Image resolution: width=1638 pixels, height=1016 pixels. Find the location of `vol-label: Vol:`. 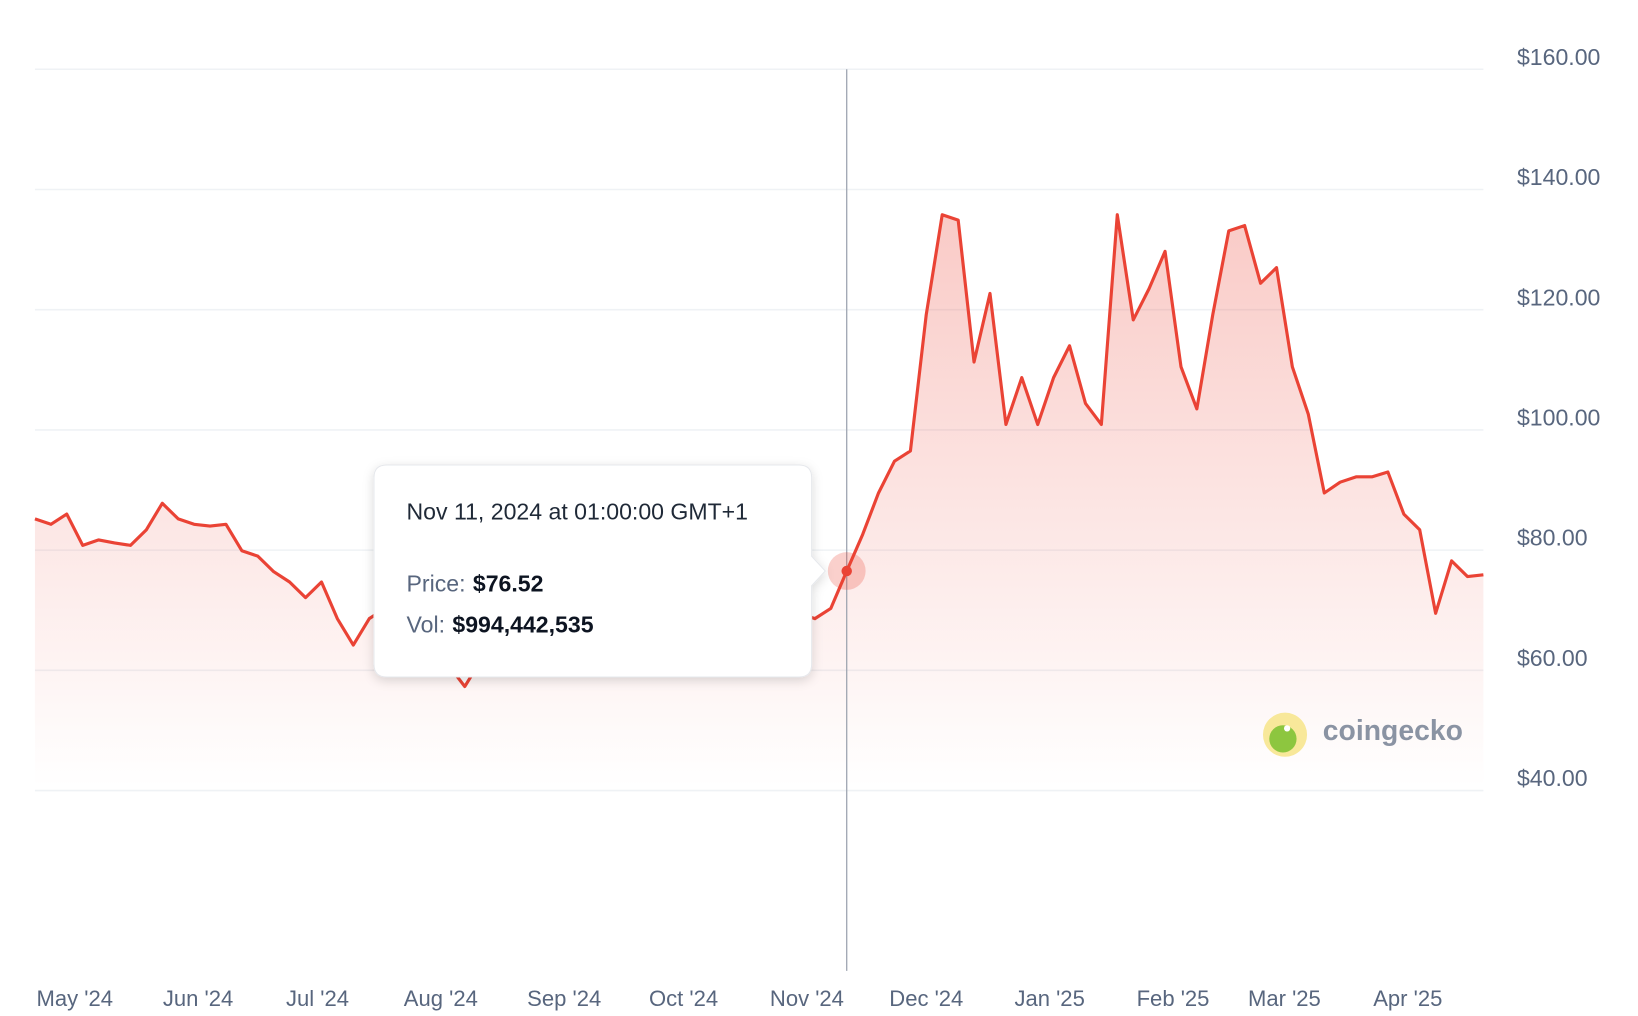

vol-label: Vol: is located at coordinates (426, 625).